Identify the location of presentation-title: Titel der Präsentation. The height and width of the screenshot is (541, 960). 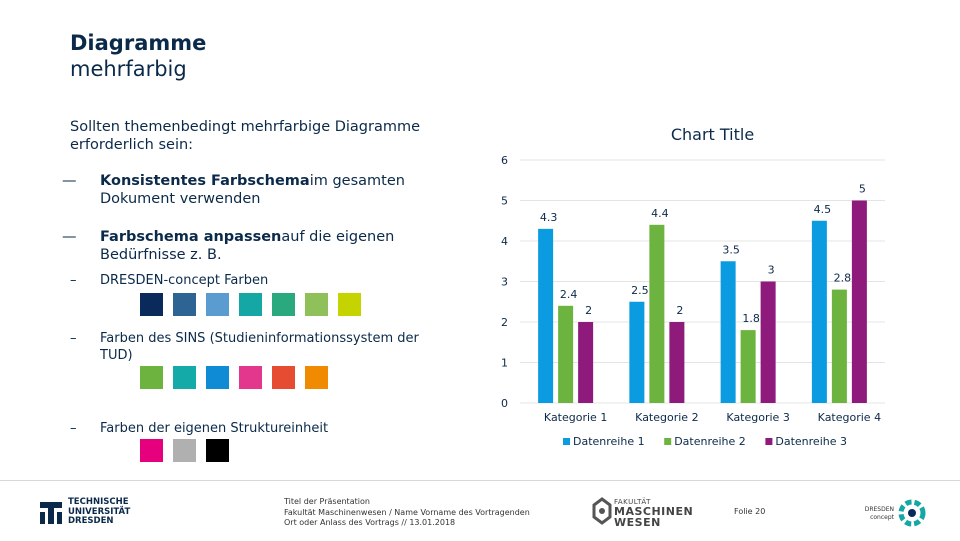
(327, 501).